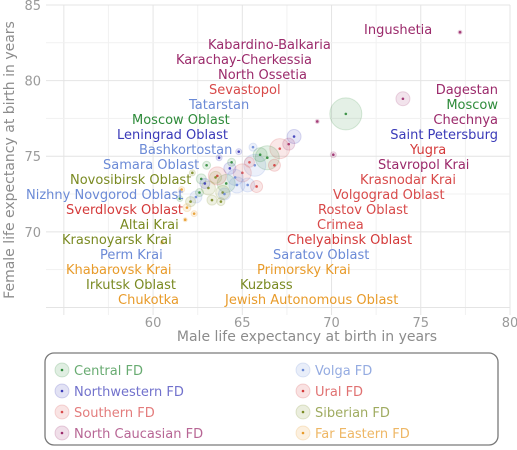 This screenshot has height=450, width=517. Describe the element at coordinates (427, 150) in the screenshot. I see `region-label: Yugra` at that location.